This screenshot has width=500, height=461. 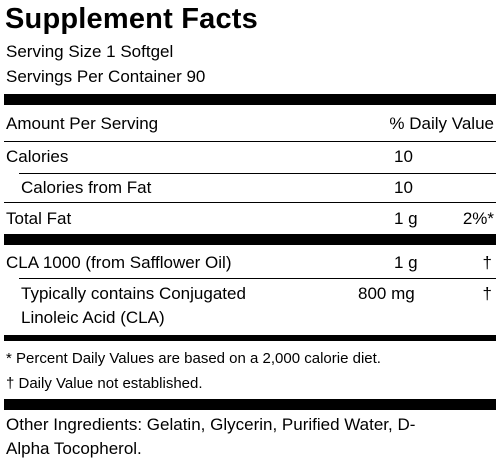 What do you see at coordinates (86, 187) in the screenshot?
I see `calories-from-fat-label: Calories from Fat` at bounding box center [86, 187].